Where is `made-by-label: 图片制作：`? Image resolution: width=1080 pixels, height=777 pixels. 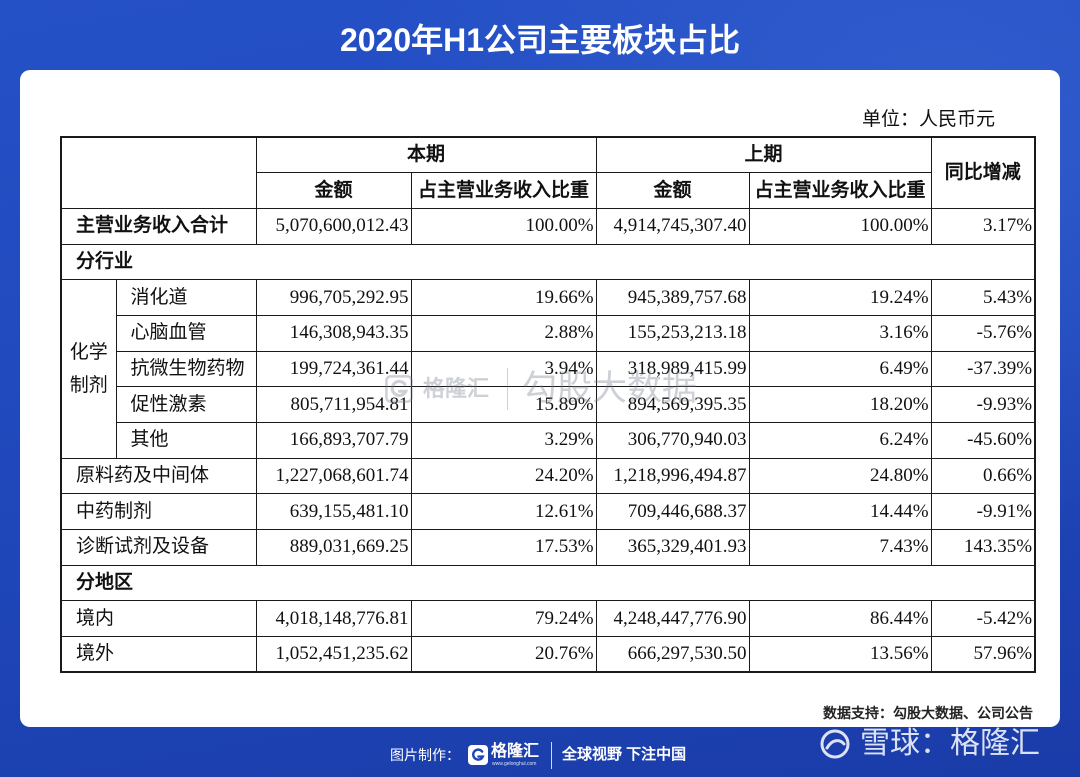 made-by-label: 图片制作： is located at coordinates (425, 755).